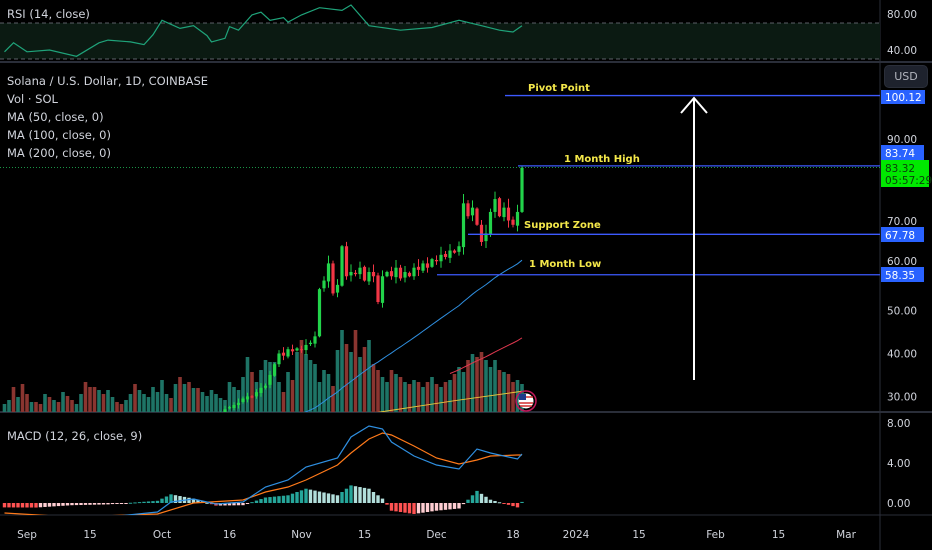 This screenshot has width=932, height=550. I want to click on currency-button: USD, so click(906, 76).